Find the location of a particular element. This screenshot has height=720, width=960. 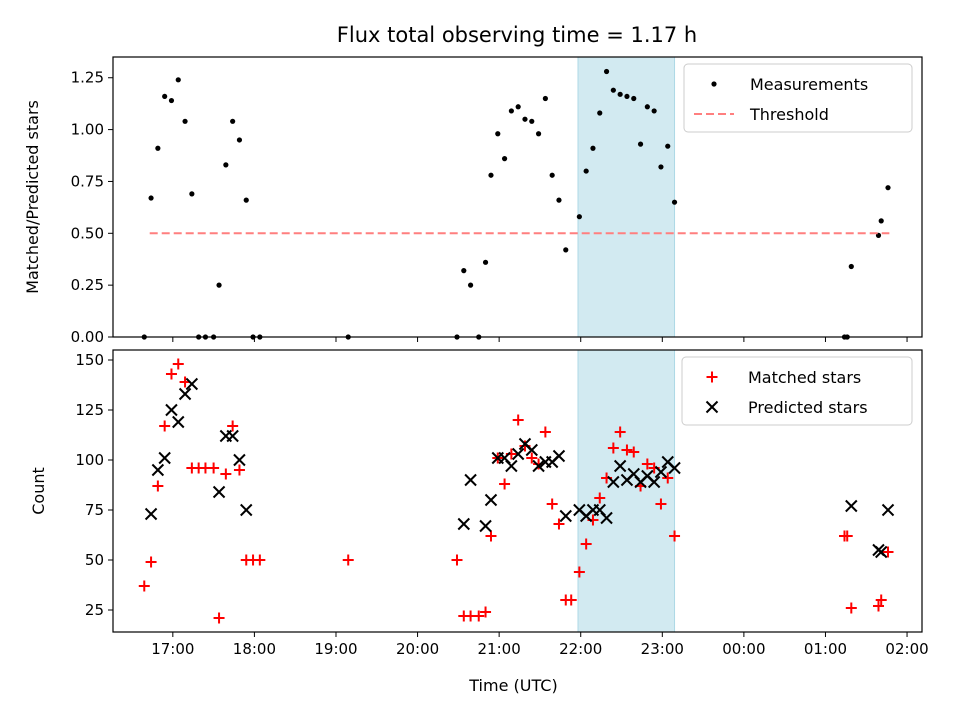

legend-predicted-swatch is located at coordinates (712, 407).